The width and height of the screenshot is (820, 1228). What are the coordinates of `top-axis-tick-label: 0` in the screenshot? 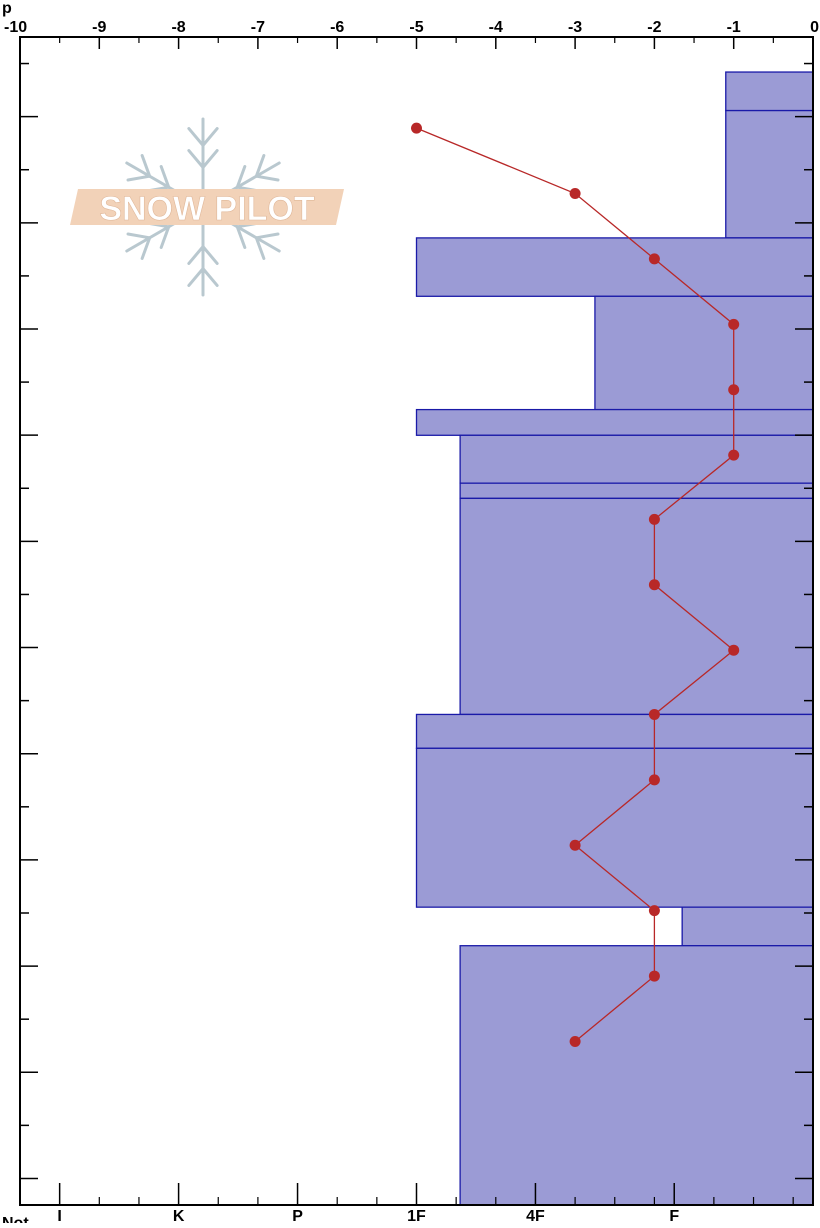 It's located at (814, 27).